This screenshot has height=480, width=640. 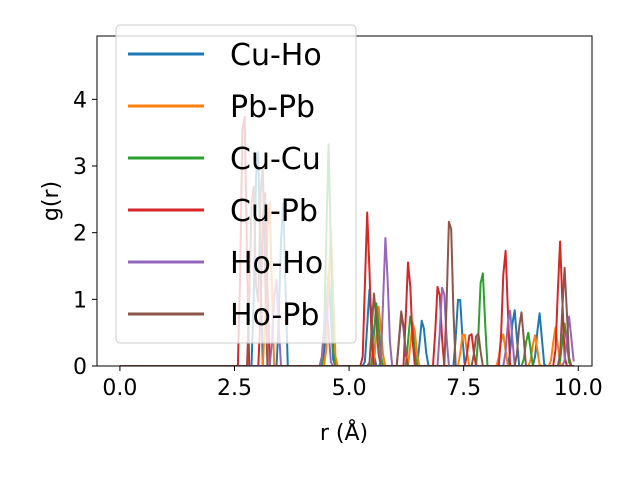 What do you see at coordinates (276, 55) in the screenshot?
I see `legend-label-cu-ho: Cu-Ho` at bounding box center [276, 55].